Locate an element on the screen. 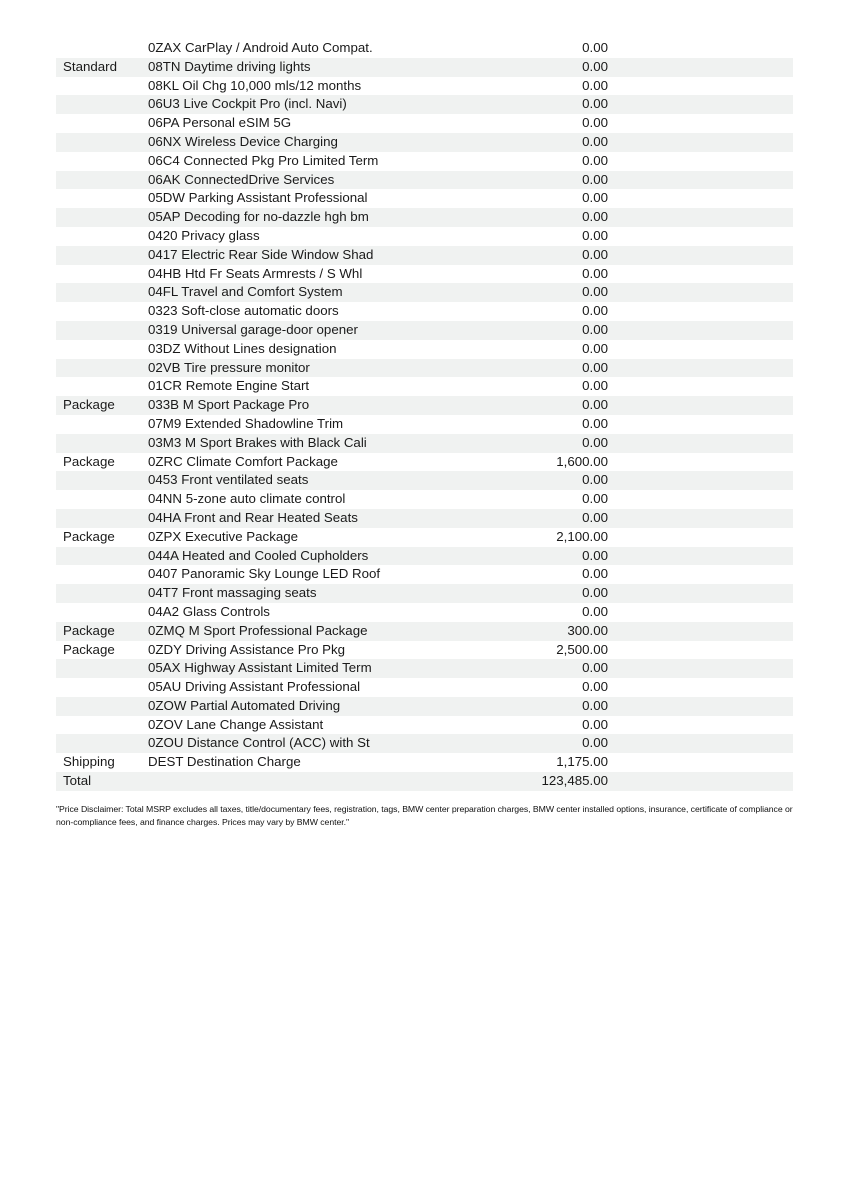 The width and height of the screenshot is (848, 1200). table-row: 08KL Oil Chg 10,000 mls/12 months 0.00 is located at coordinates (424, 86).